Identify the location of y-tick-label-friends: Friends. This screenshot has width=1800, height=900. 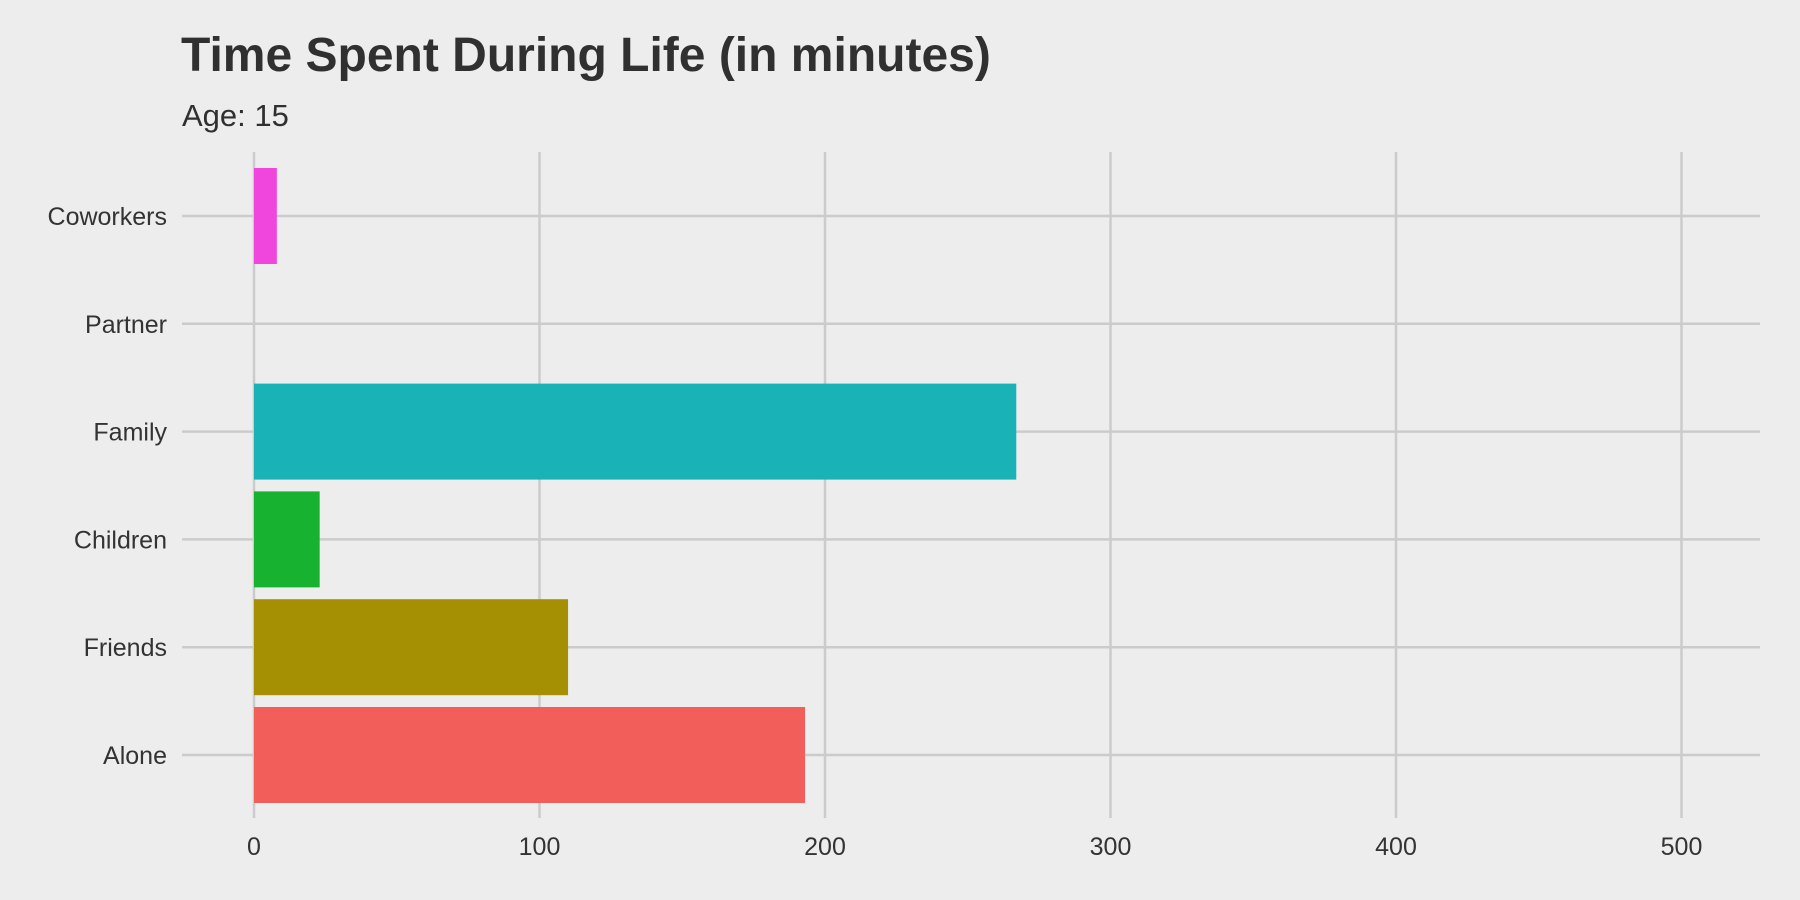
(125, 648).